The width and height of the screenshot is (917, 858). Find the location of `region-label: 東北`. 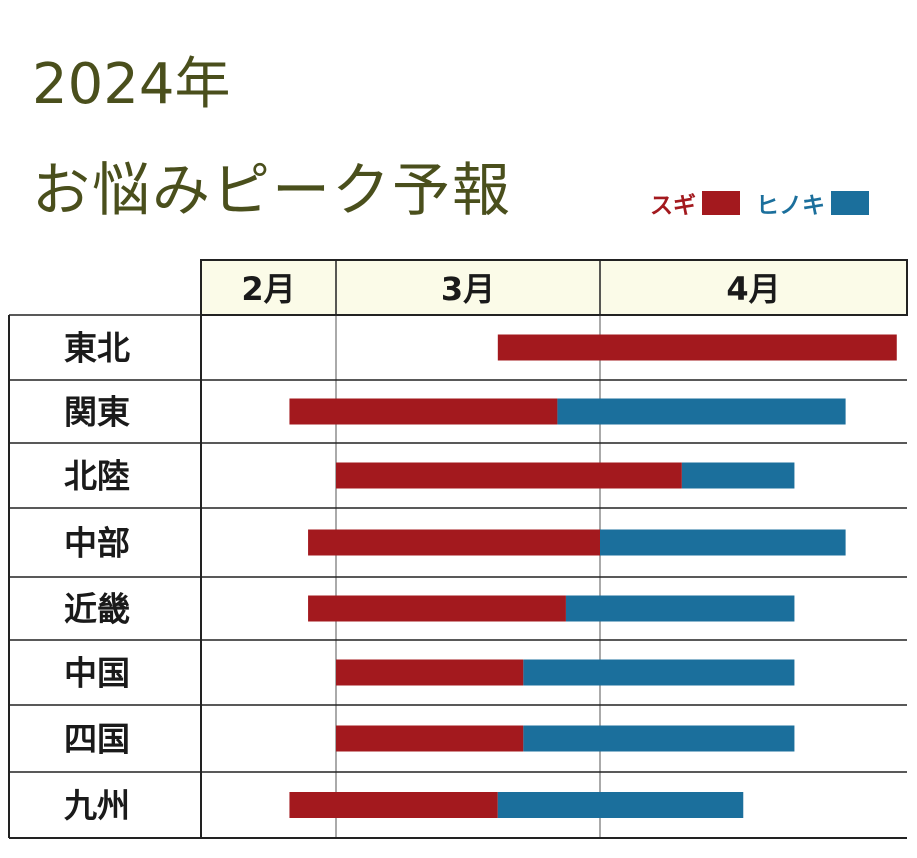

region-label: 東北 is located at coordinates (97, 348).